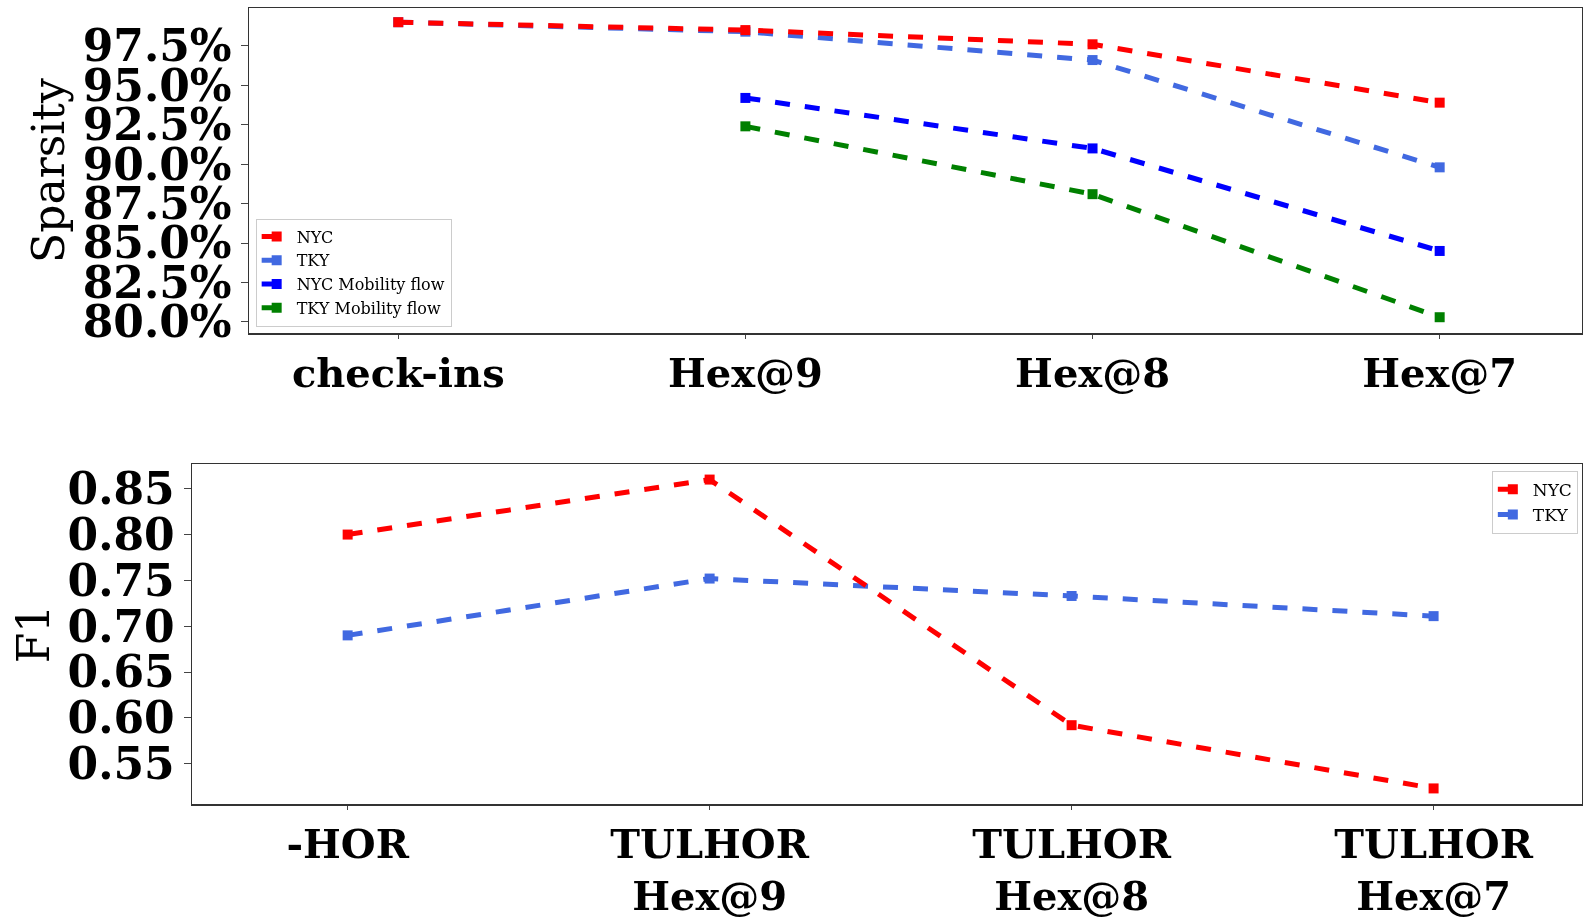 The width and height of the screenshot is (1583, 922). I want to click on x-tick-label: -HOR, so click(348, 843).